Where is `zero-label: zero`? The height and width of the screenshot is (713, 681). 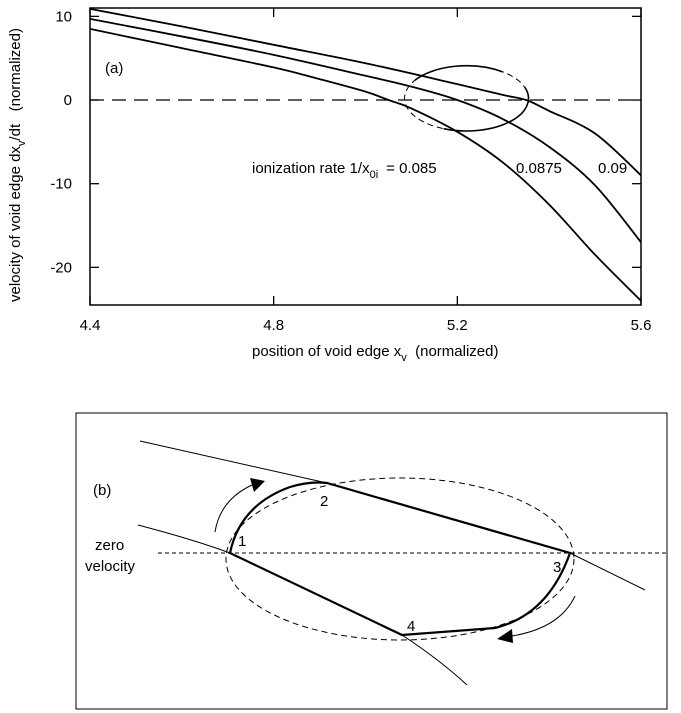
zero-label: zero is located at coordinates (109, 545).